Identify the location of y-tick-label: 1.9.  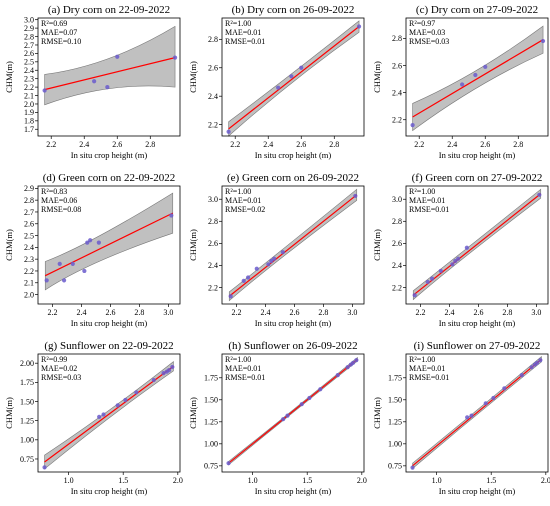
(29, 112).